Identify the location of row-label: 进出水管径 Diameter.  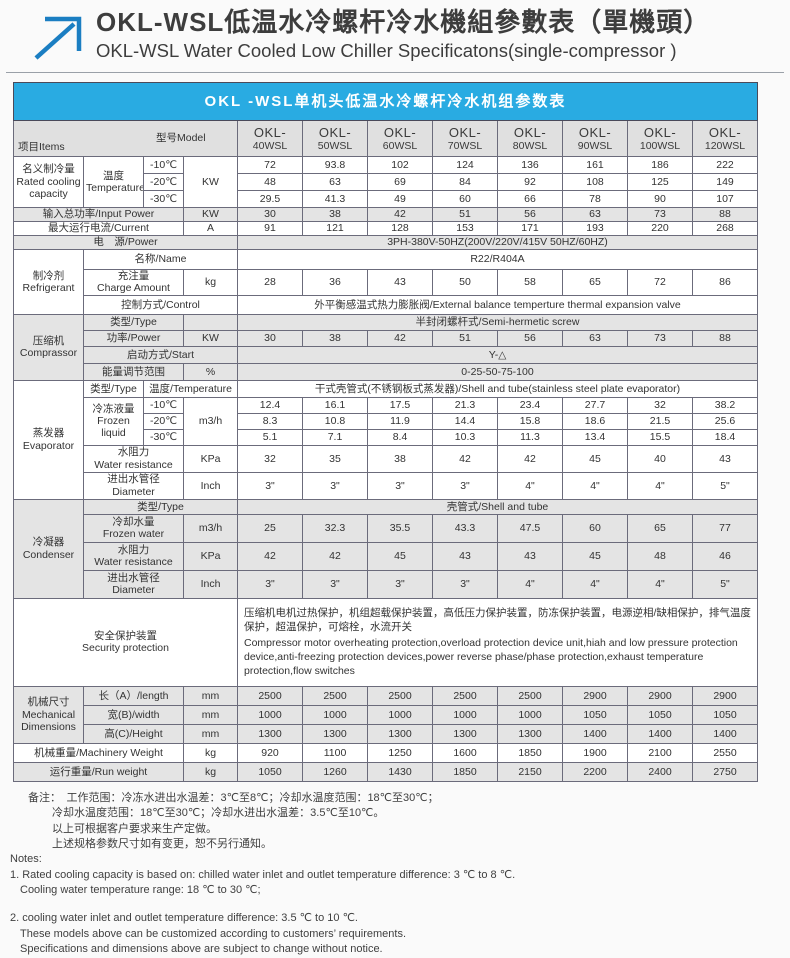
(133, 485).